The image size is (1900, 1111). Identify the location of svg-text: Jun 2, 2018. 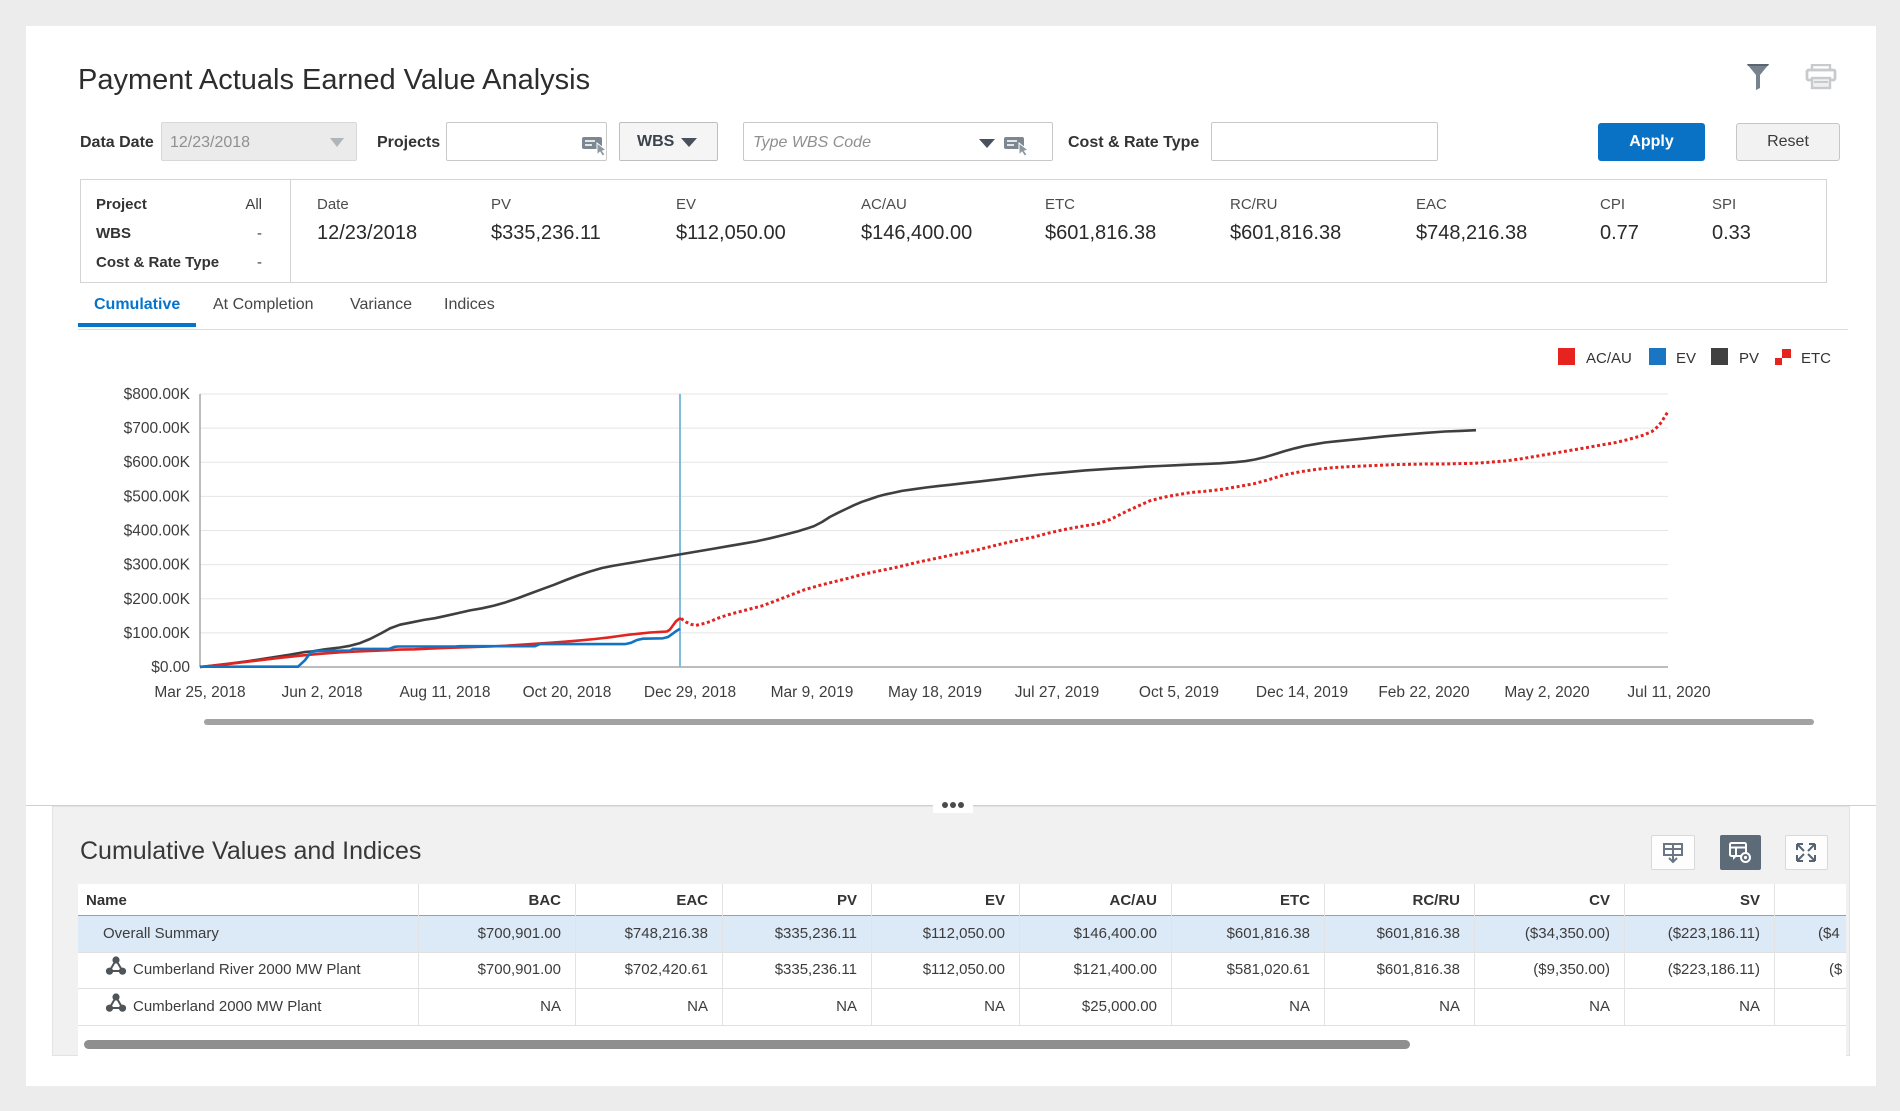
(321, 692).